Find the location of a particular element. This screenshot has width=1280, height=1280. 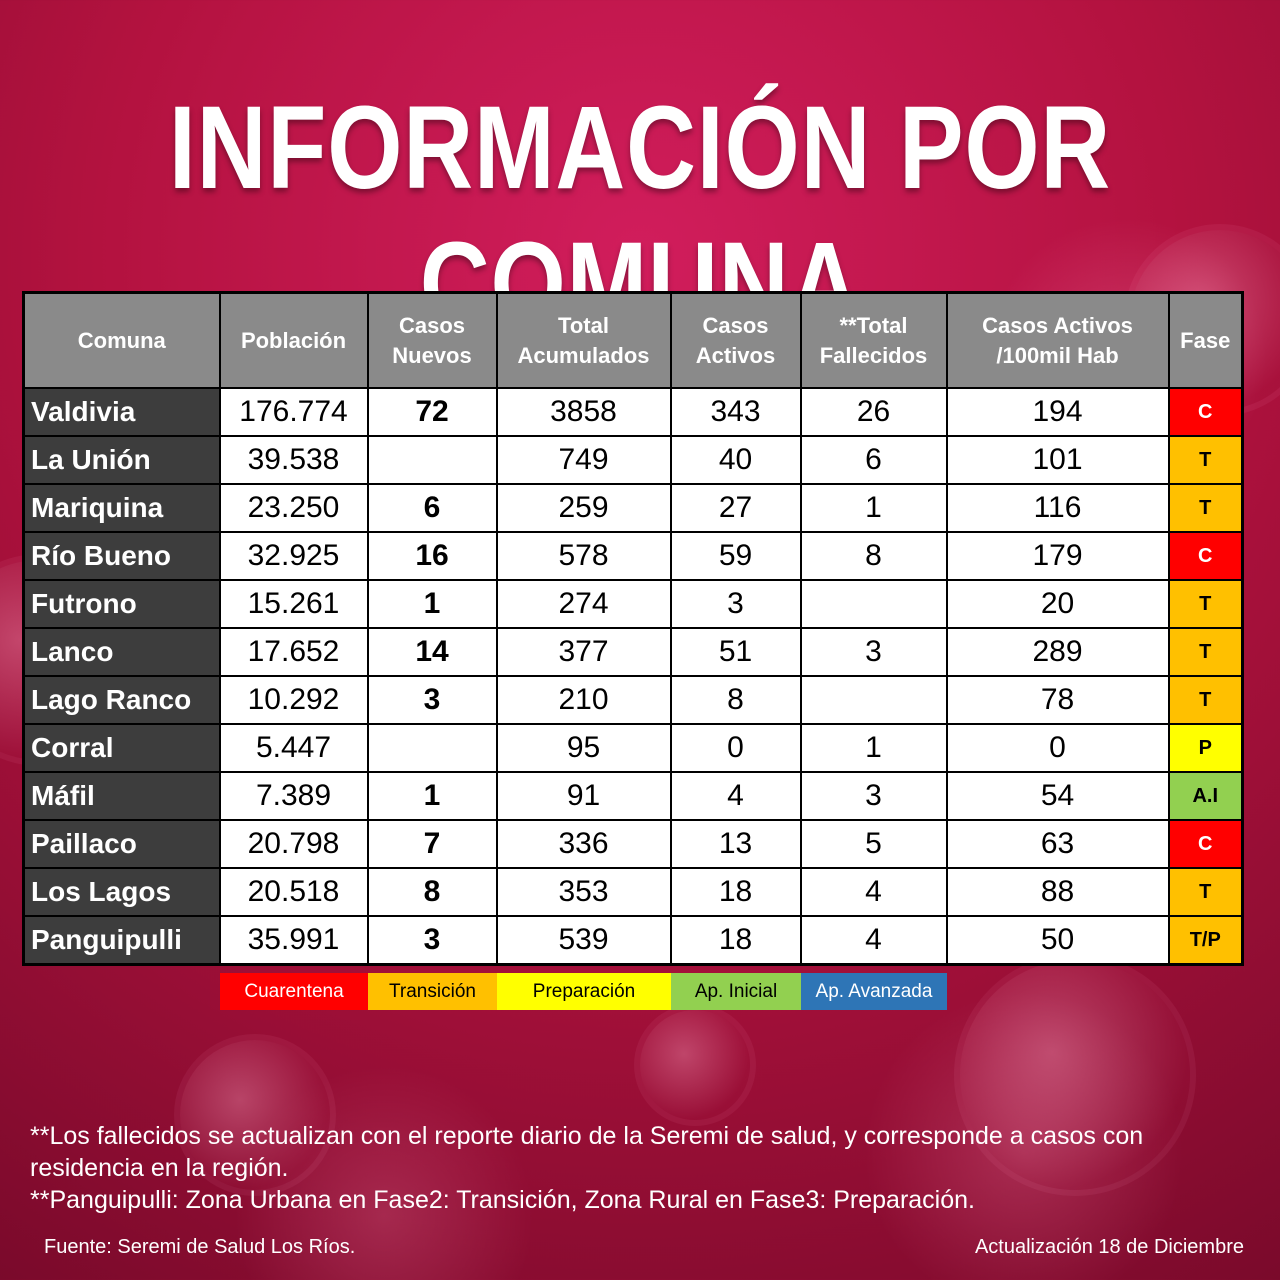

column-header-line: /100mil Hab is located at coordinates (1057, 355).